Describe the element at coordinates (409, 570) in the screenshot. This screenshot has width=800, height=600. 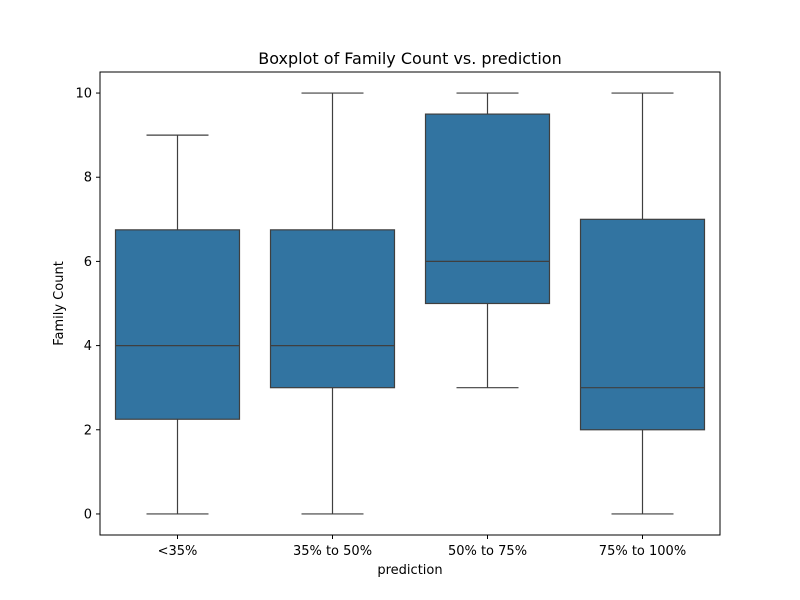
I see `x-axis-label: prediction` at that location.